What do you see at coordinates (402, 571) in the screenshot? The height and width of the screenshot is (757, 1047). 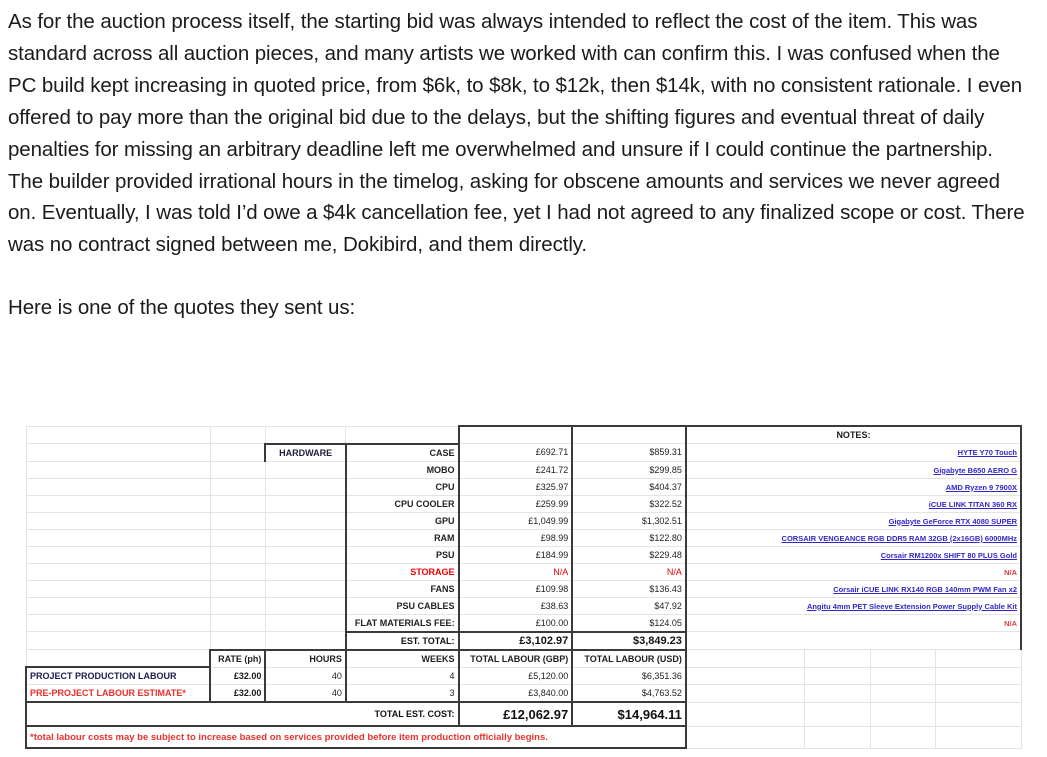 I see `item-label: STORAGE` at bounding box center [402, 571].